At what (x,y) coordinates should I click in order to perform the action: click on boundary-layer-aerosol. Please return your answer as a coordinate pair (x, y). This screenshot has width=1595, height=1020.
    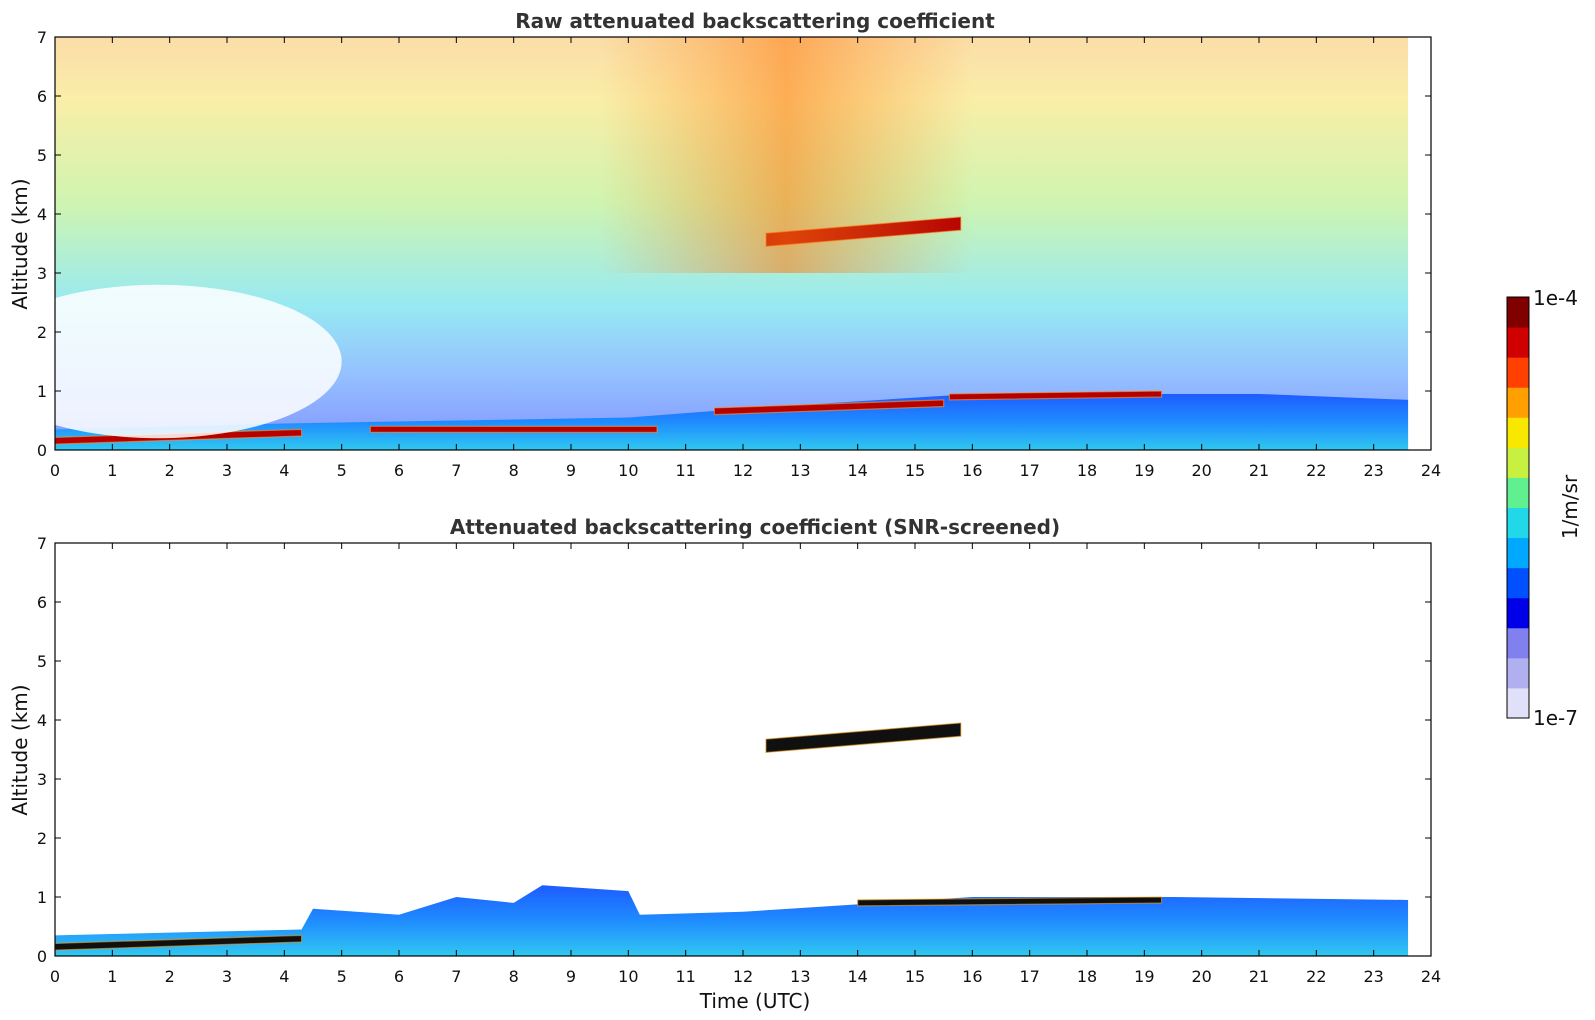
    Looking at the image, I should click on (732, 421).